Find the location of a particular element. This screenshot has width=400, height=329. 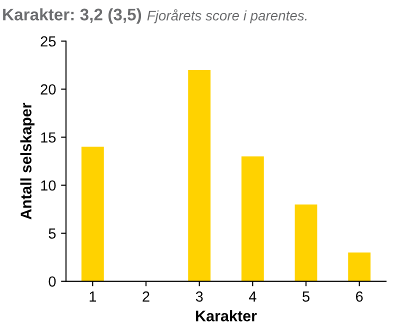

x-tick-label: 1 is located at coordinates (93, 297).